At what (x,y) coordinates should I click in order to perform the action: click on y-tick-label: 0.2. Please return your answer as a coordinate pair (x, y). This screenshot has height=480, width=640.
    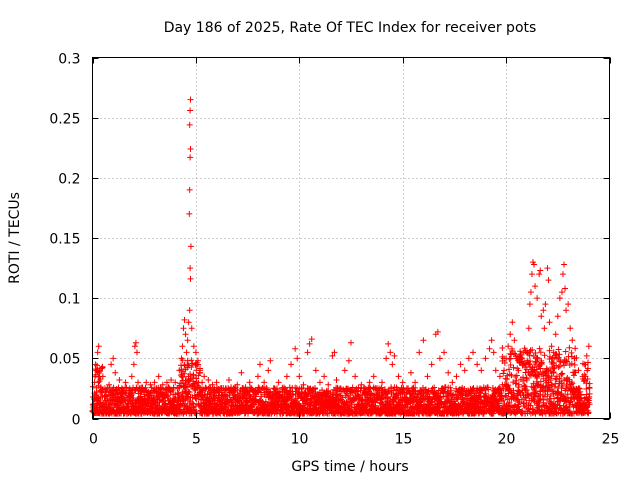
    Looking at the image, I should click on (69, 180).